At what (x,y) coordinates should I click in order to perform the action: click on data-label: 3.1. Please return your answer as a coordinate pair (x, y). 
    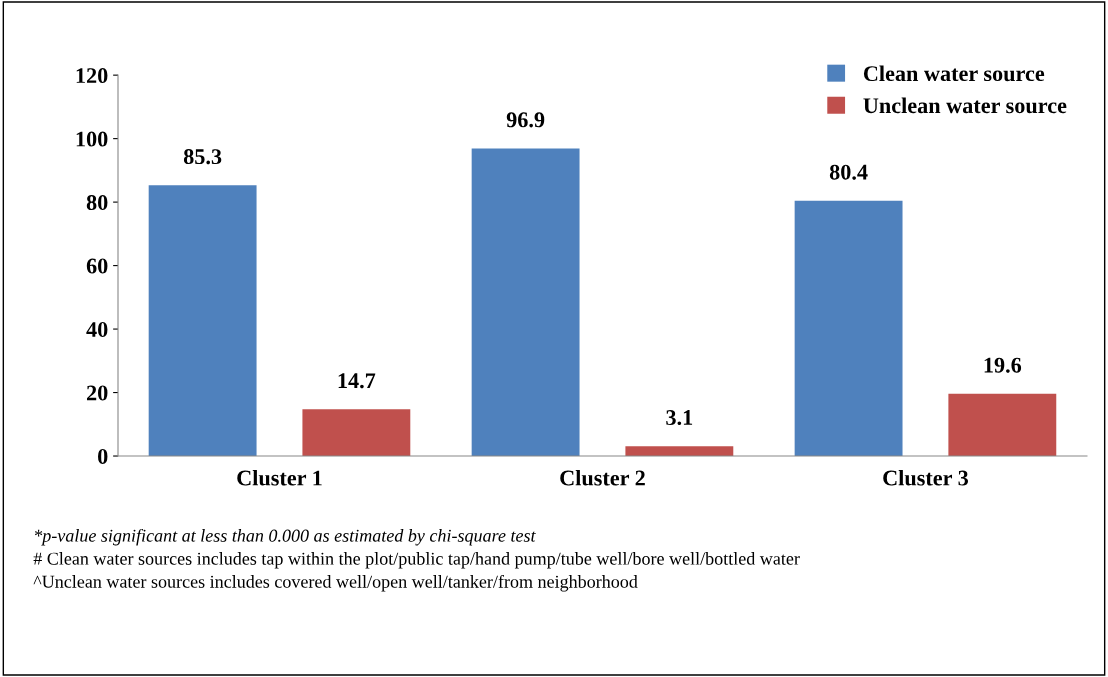
    Looking at the image, I should click on (679, 418).